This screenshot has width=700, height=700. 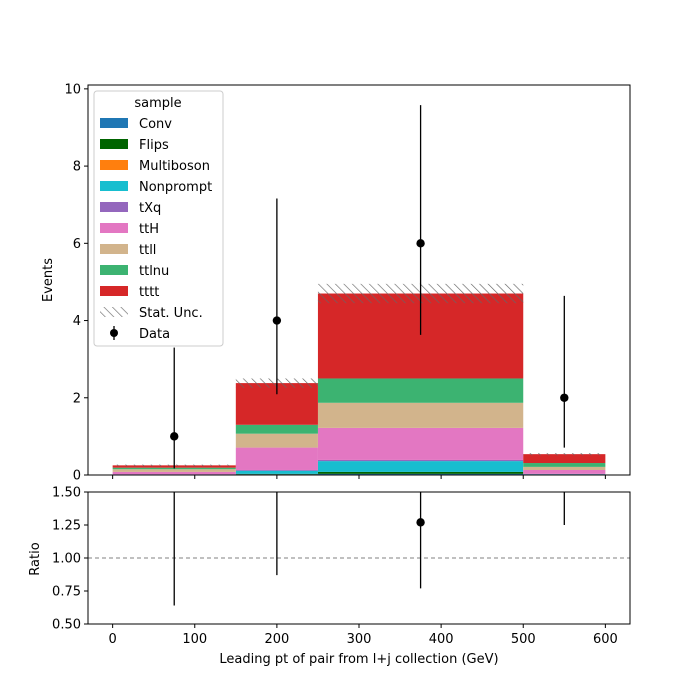 I want to click on legend-swatch-nonprompt, so click(x=114, y=186).